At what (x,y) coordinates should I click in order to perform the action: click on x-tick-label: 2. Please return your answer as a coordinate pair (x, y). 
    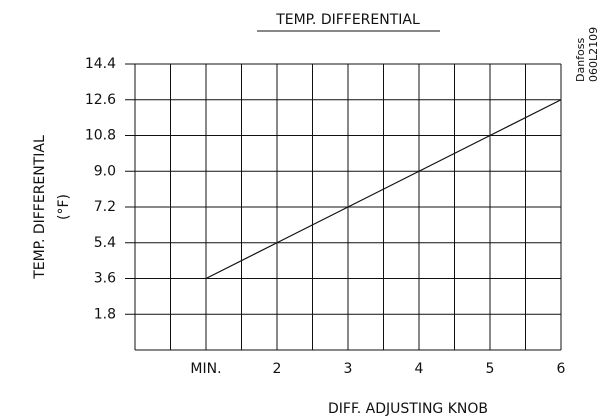
    Looking at the image, I should click on (277, 369).